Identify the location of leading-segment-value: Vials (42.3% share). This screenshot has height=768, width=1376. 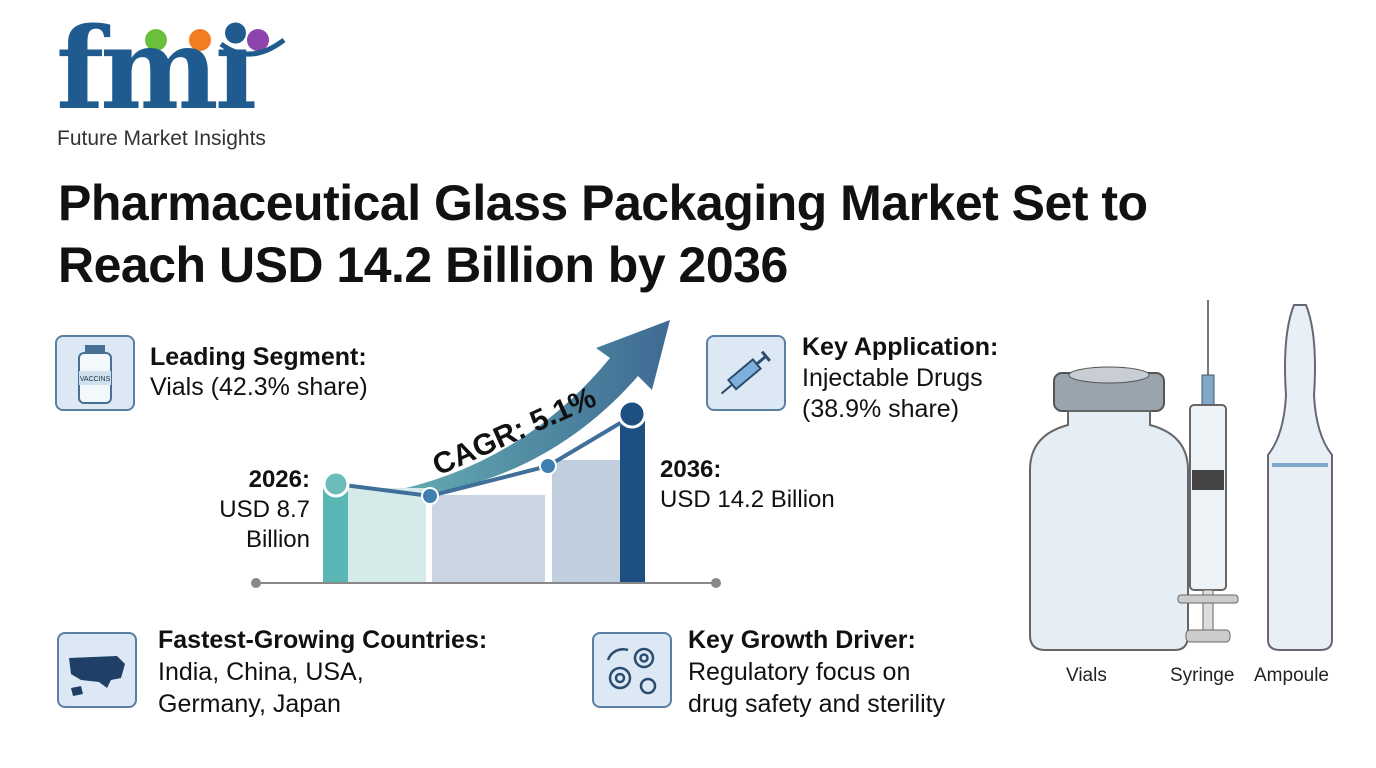
(259, 387).